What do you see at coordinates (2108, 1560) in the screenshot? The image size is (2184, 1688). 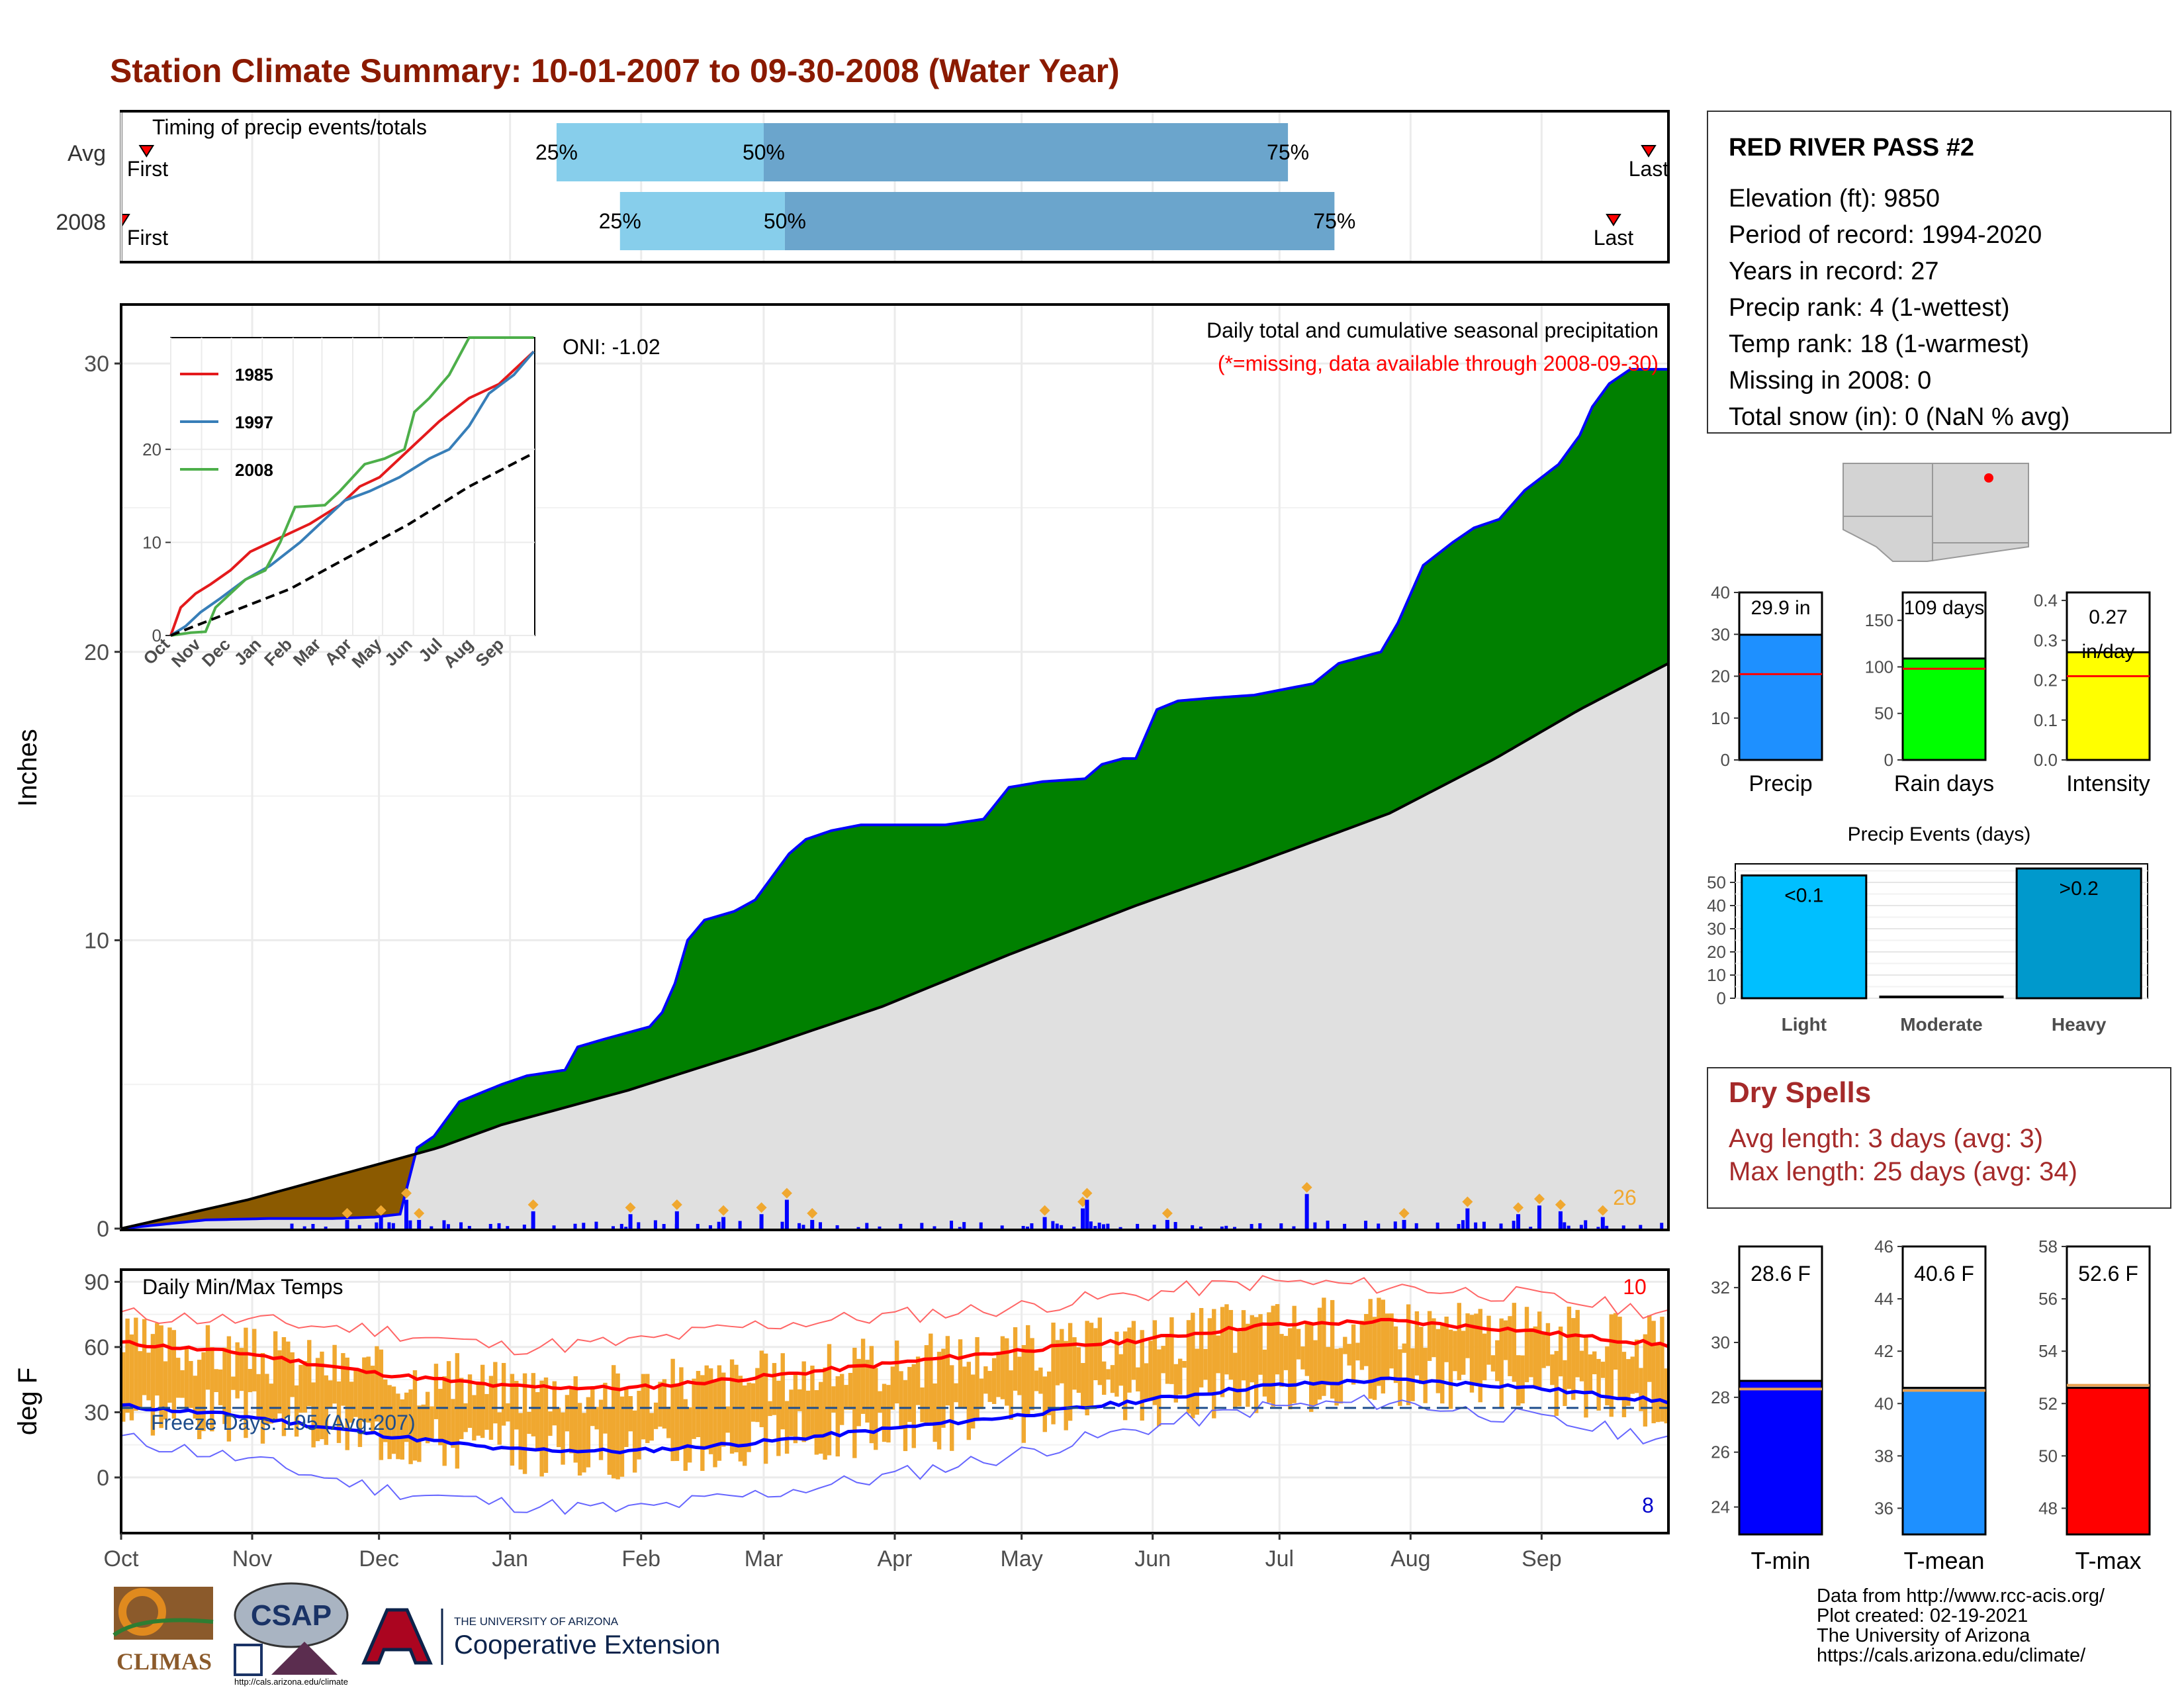 I see `temp-summary-category-2: T-max` at bounding box center [2108, 1560].